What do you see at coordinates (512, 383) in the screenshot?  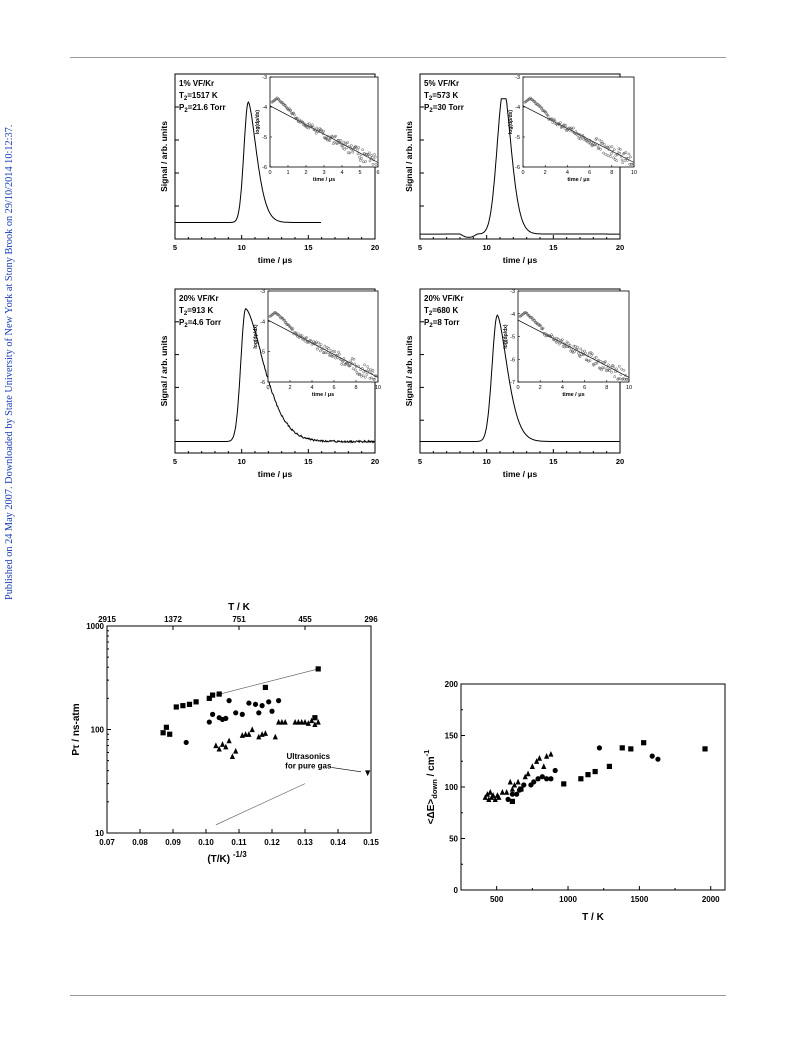 I see `inset-y-tick-label: -7` at bounding box center [512, 383].